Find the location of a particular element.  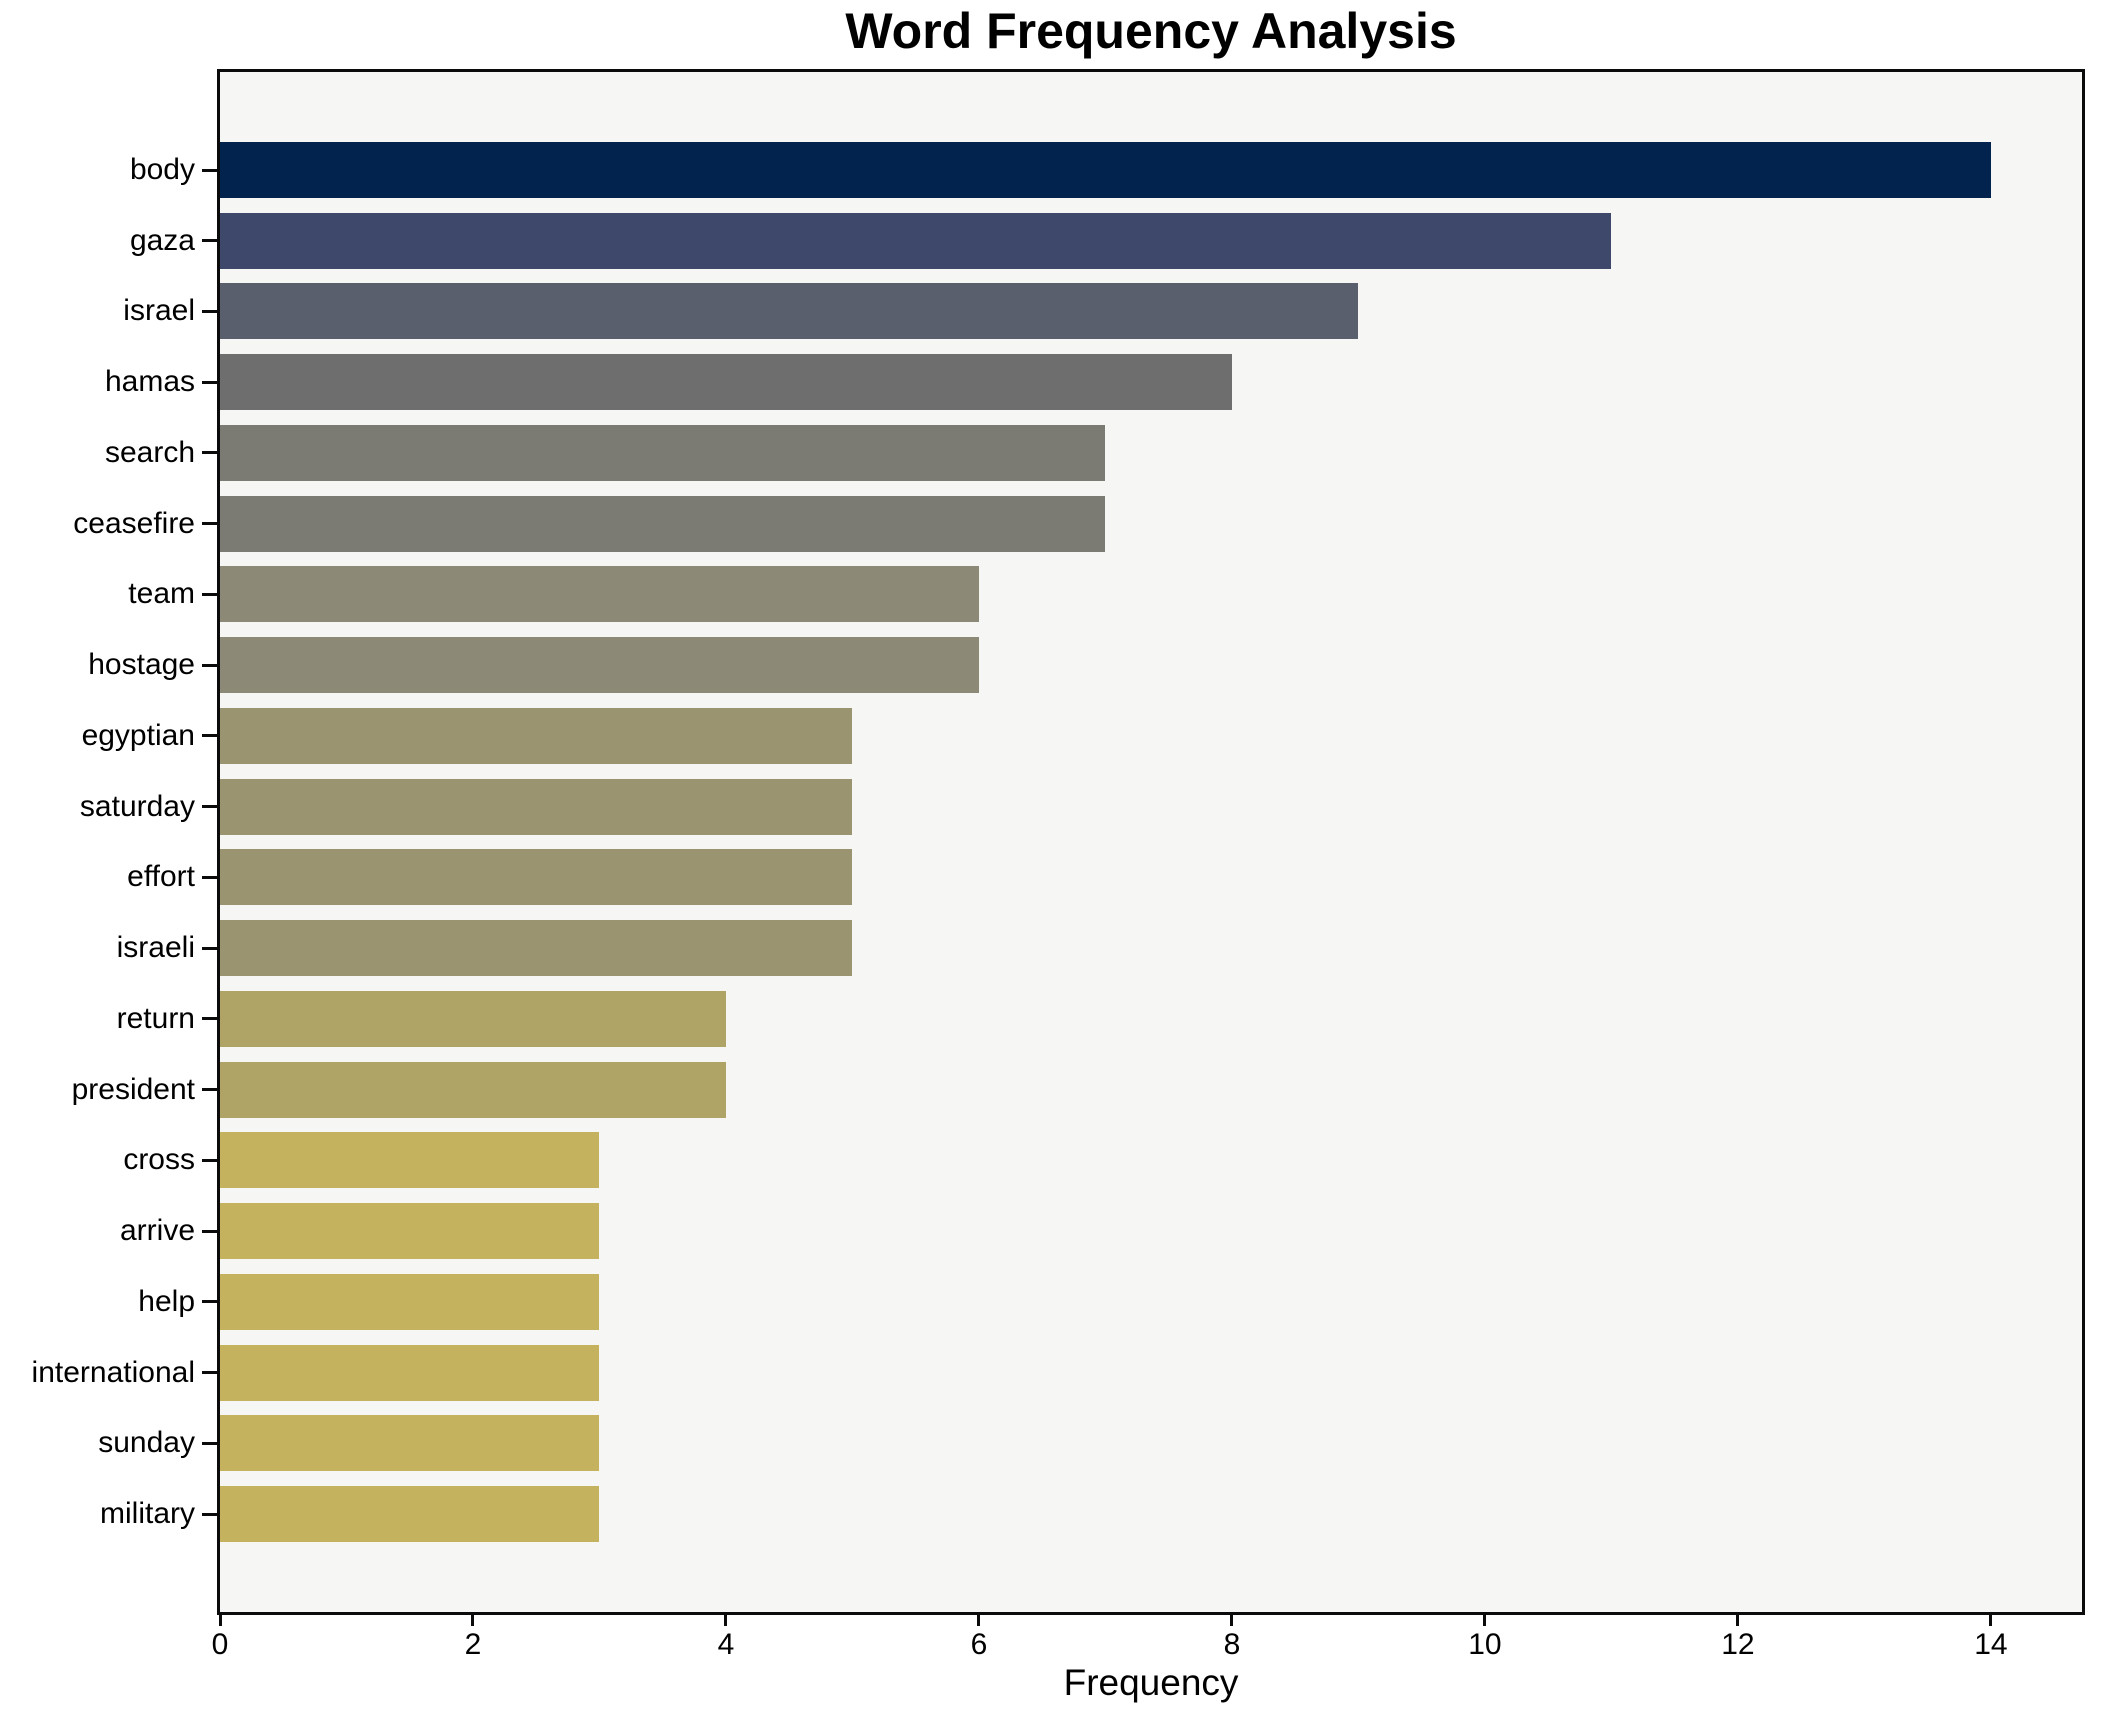

x-tick-label-12: 12 is located at coordinates (1738, 1644).